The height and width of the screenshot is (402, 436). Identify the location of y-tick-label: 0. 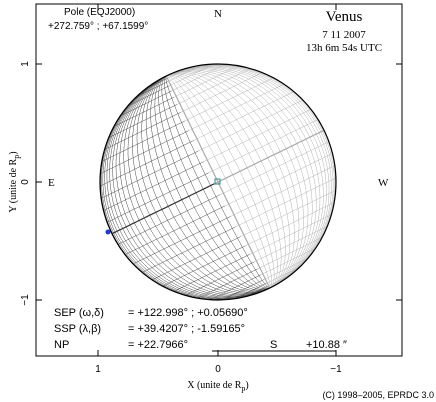
(25, 182).